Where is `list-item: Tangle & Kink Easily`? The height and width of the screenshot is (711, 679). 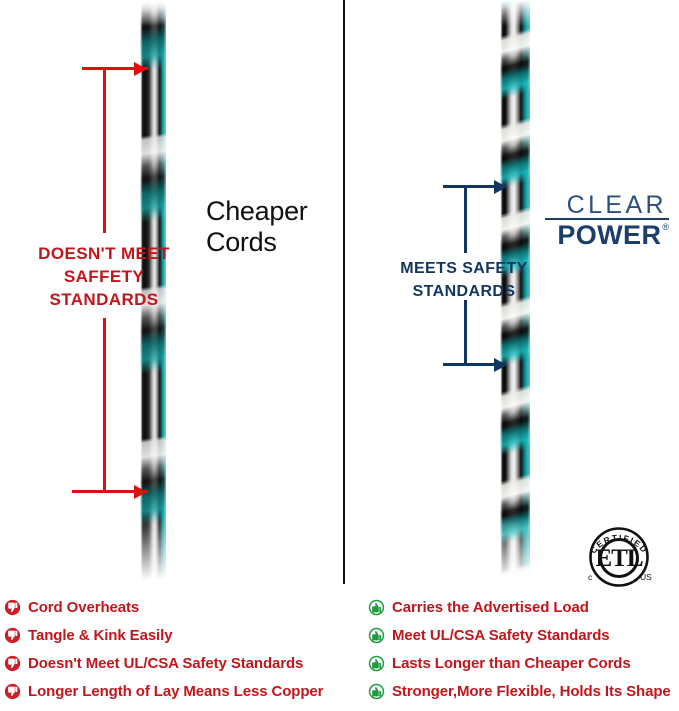
list-item: Tangle & Kink Easily is located at coordinates (163, 635).